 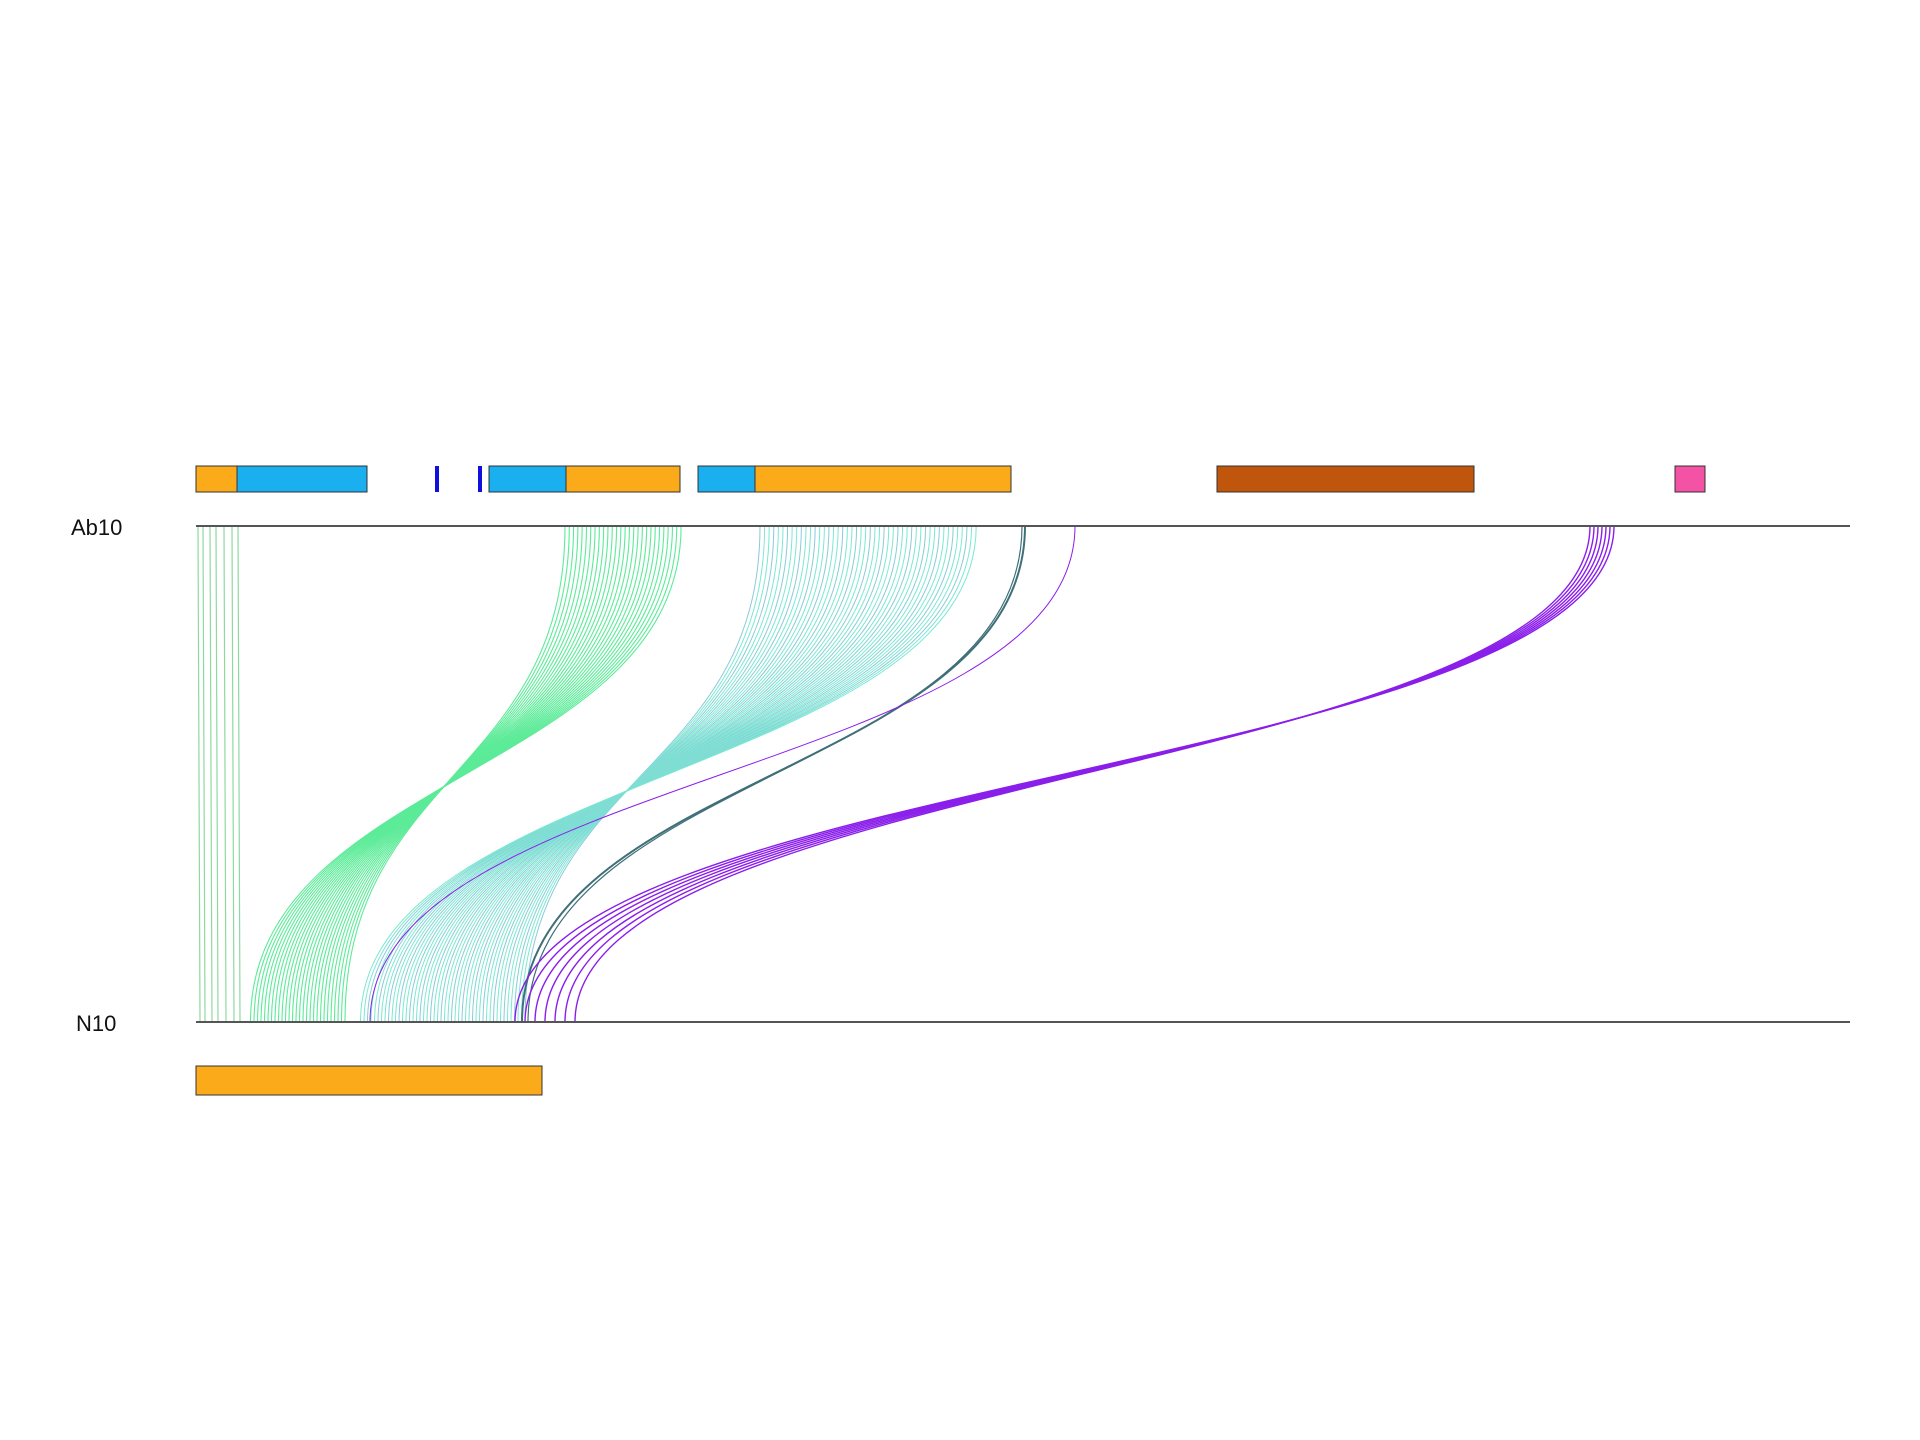 What do you see at coordinates (96, 527) in the screenshot?
I see `track-label-ab10: Ab10` at bounding box center [96, 527].